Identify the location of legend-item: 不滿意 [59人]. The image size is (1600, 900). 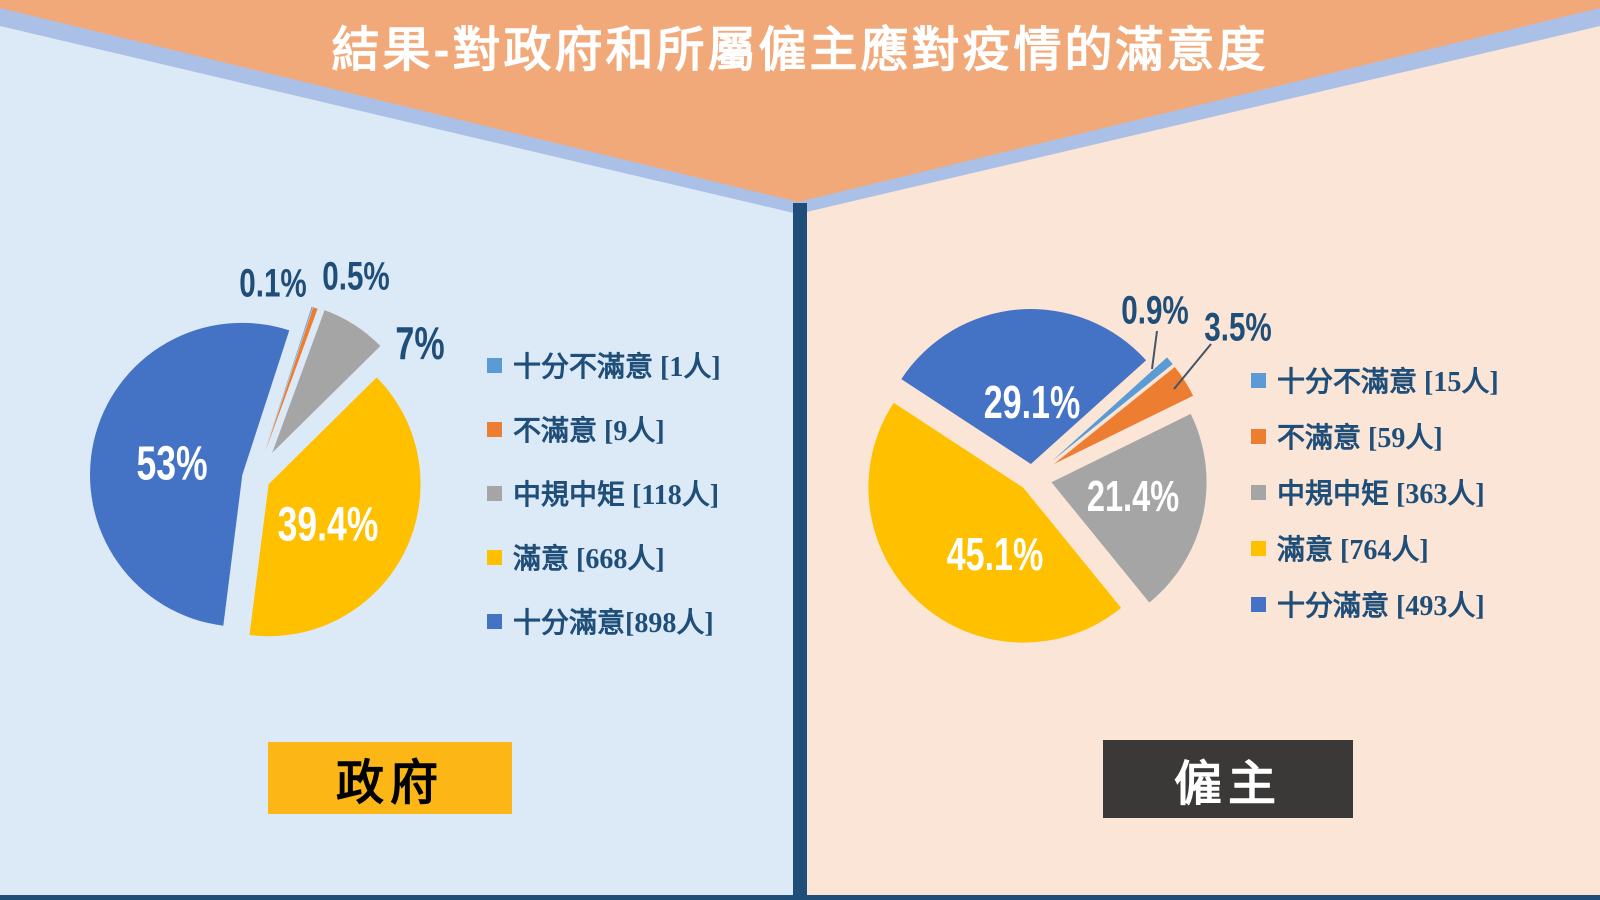
(1375, 436).